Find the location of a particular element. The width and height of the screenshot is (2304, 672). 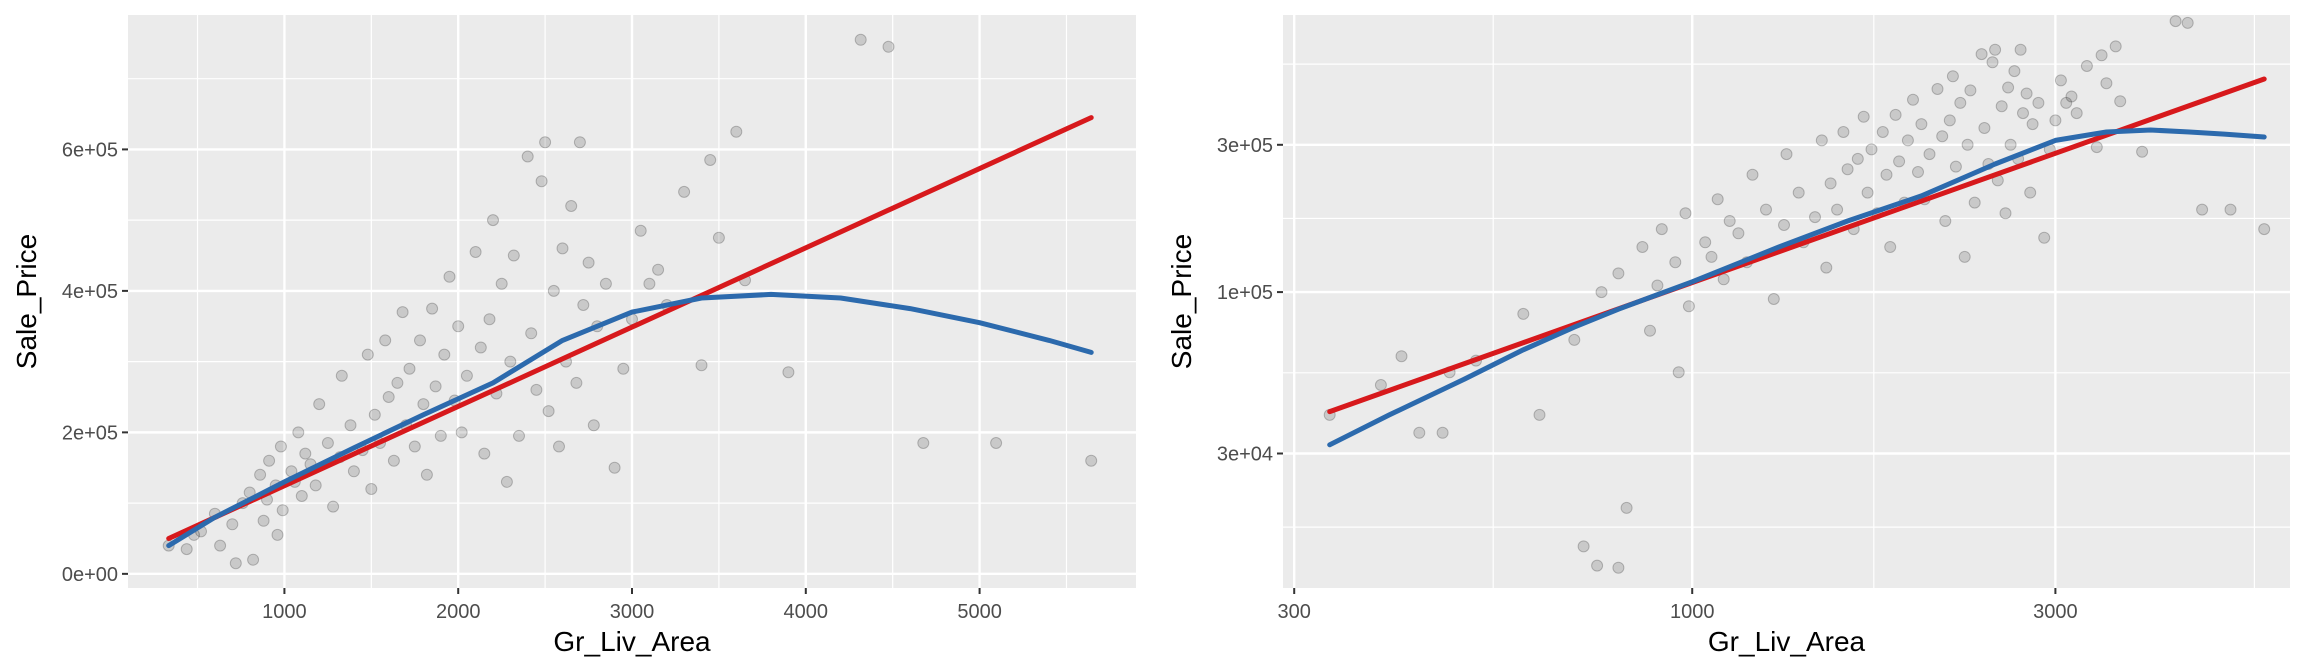

x-tick-label: 300 is located at coordinates (1294, 612).